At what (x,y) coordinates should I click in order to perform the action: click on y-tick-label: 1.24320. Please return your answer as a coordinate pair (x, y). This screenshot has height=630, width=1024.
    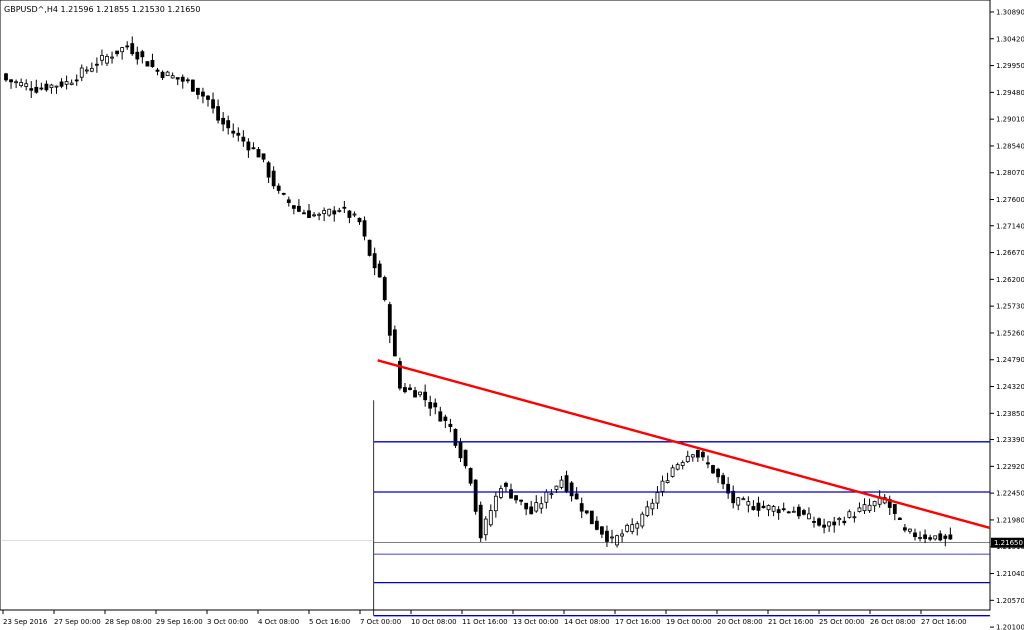
    Looking at the image, I should click on (1010, 387).